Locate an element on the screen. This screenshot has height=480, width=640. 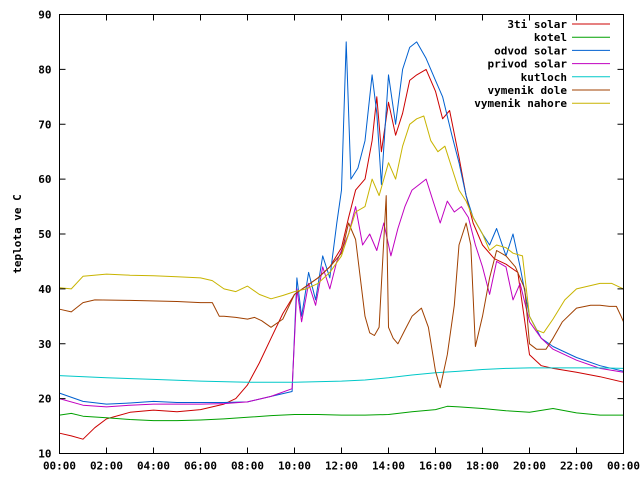
x-tick-label: 22:00 is located at coordinates (576, 466).